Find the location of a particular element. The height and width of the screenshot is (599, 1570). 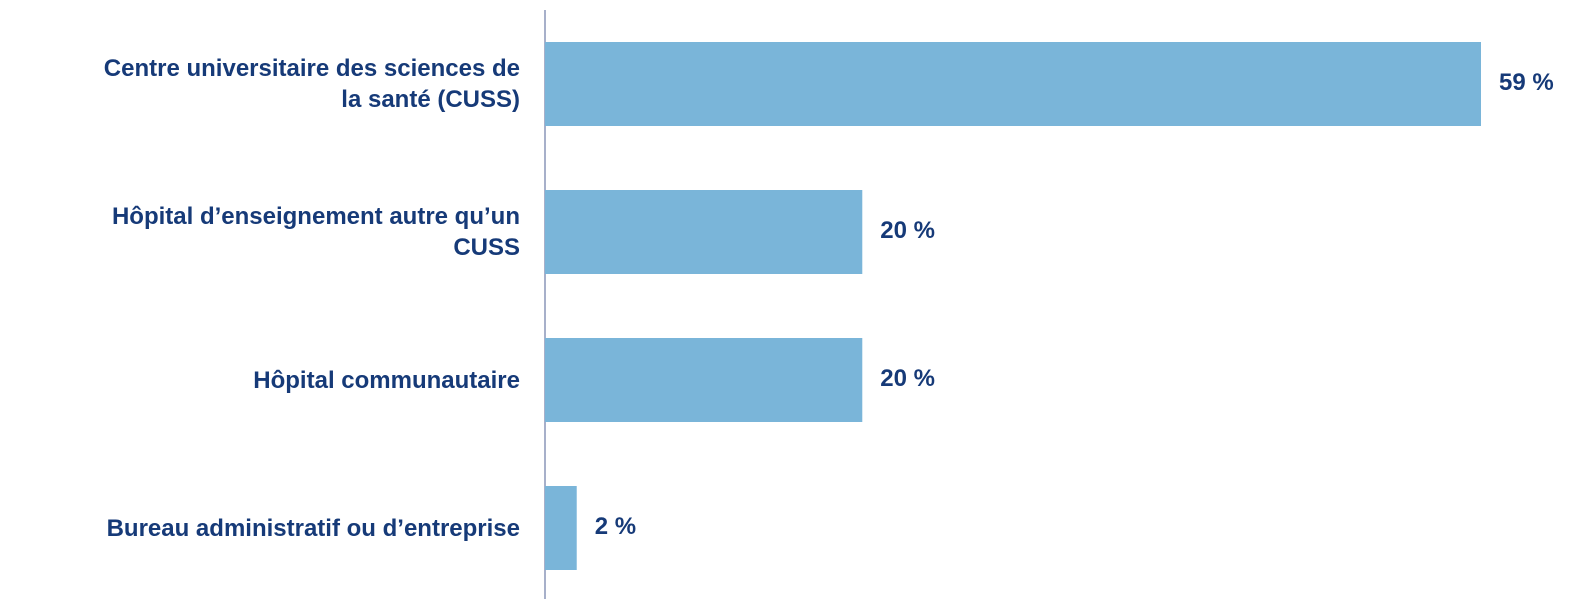

category-label-line: Bureau administratif ou d’entreprise is located at coordinates (313, 528).